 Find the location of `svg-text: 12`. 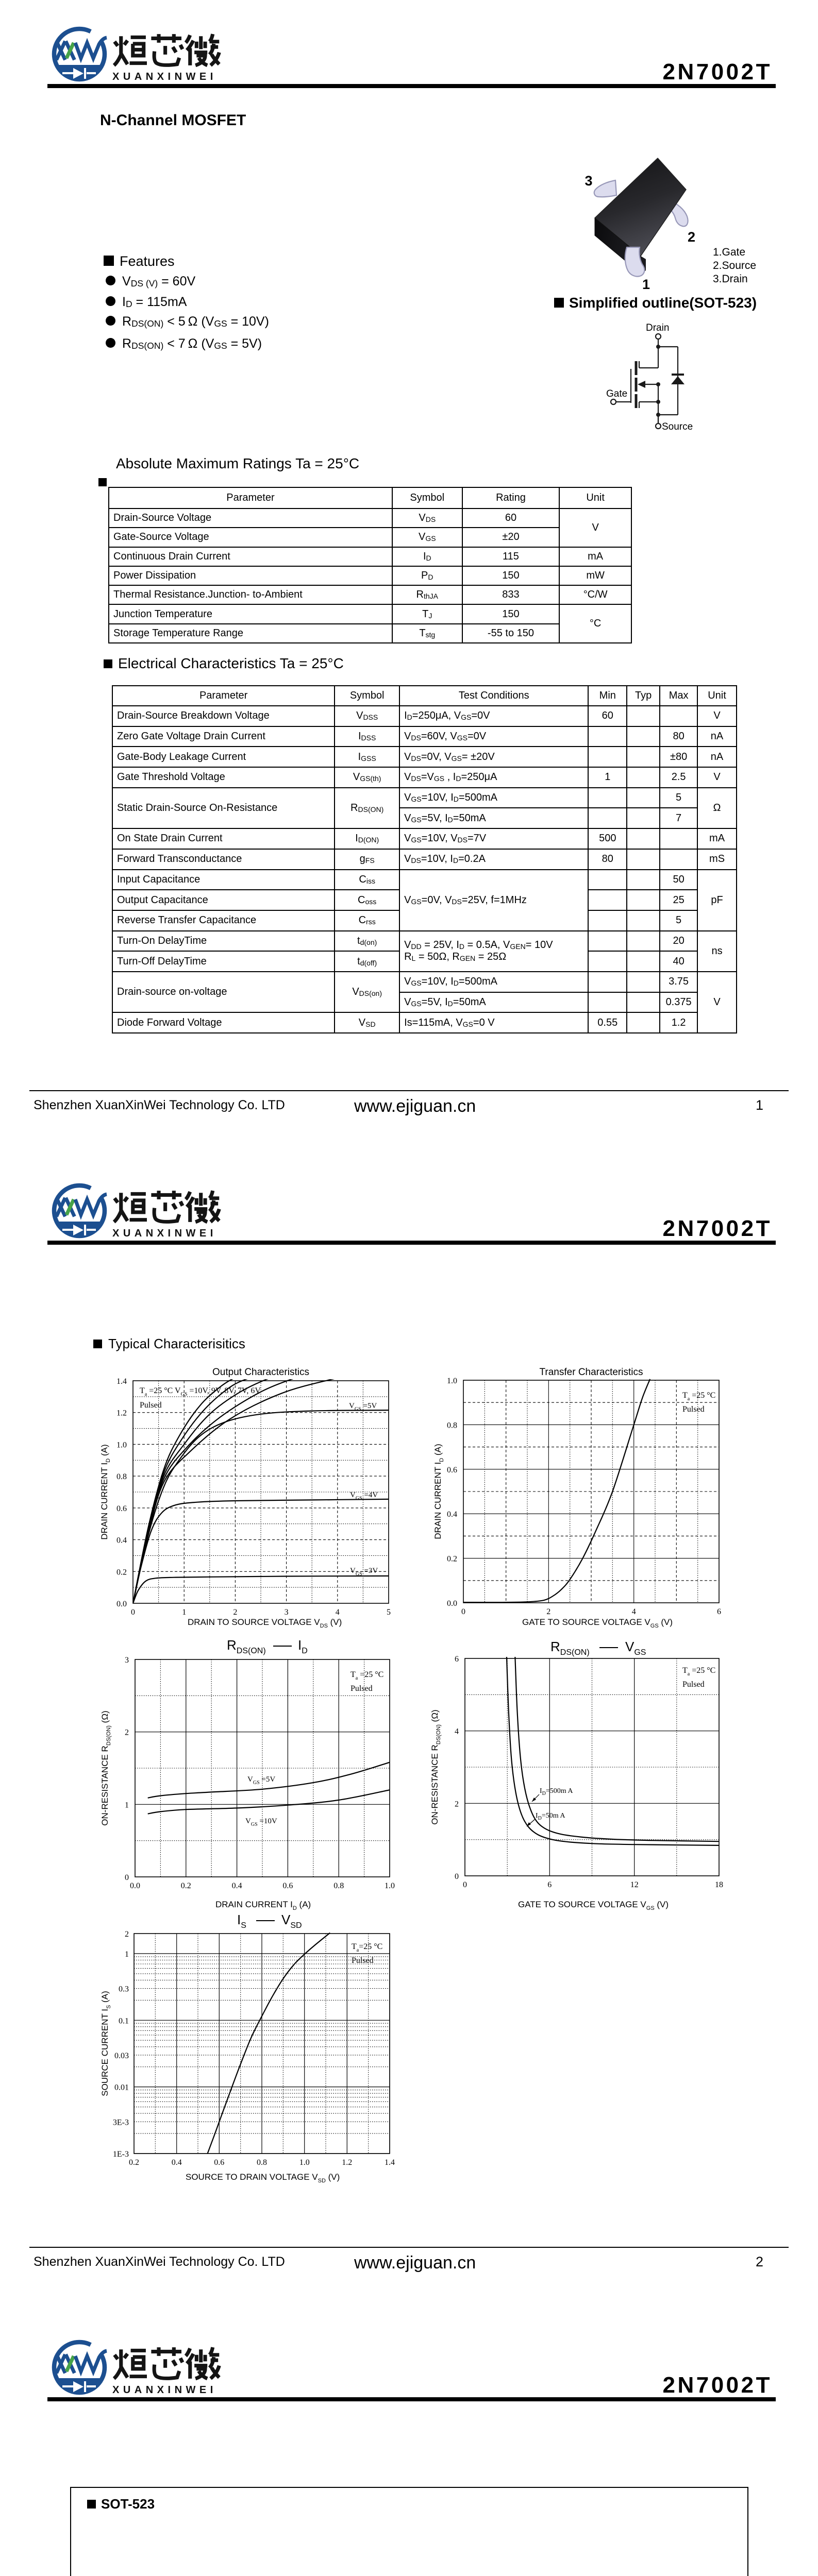

svg-text: 12 is located at coordinates (634, 1884).